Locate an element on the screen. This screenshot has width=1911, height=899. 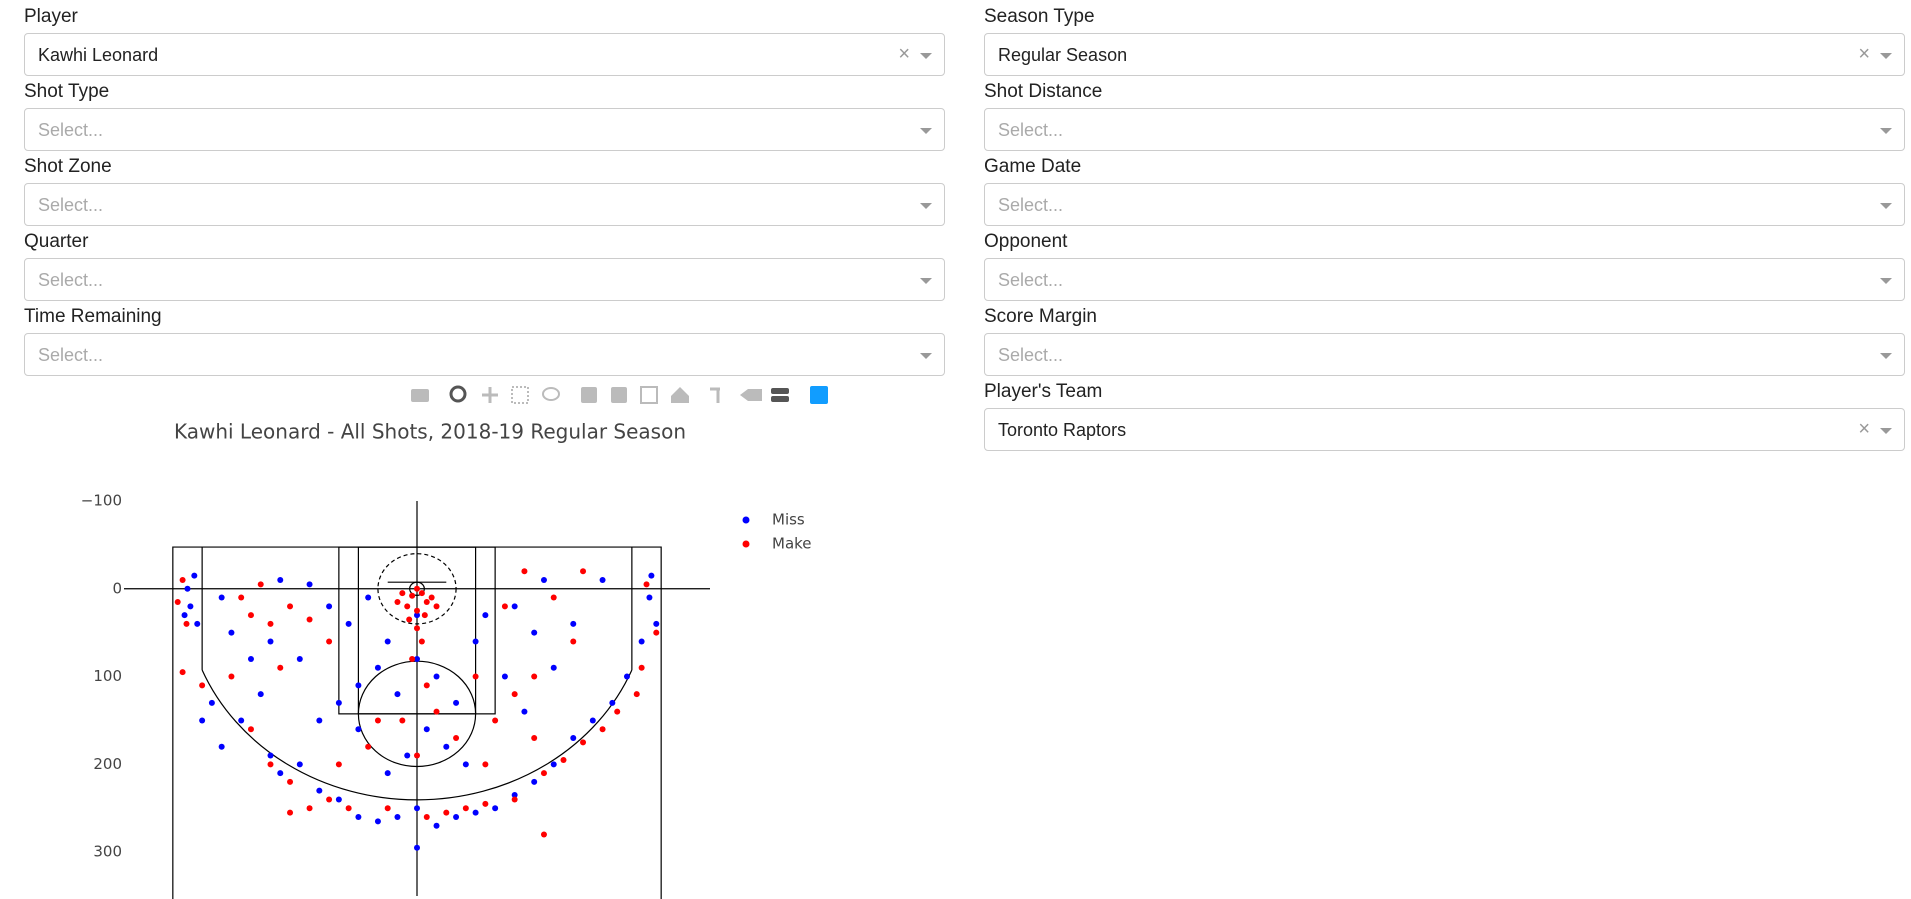
modebar is located at coordinates (619, 394).